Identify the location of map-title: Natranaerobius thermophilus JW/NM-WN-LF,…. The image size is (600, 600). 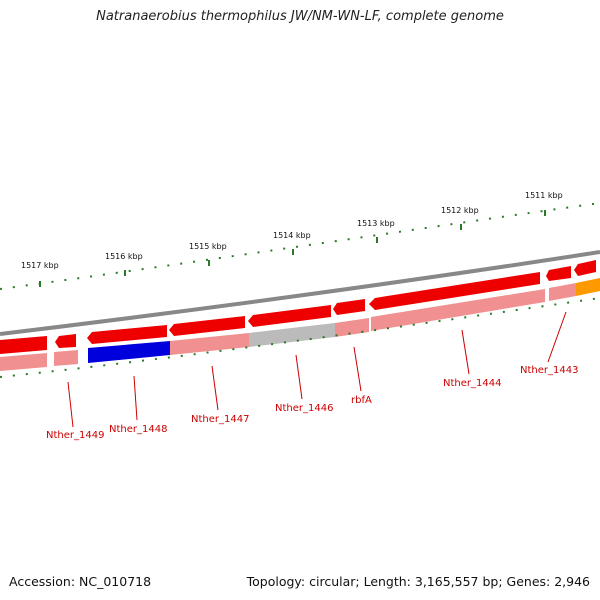
(300, 16).